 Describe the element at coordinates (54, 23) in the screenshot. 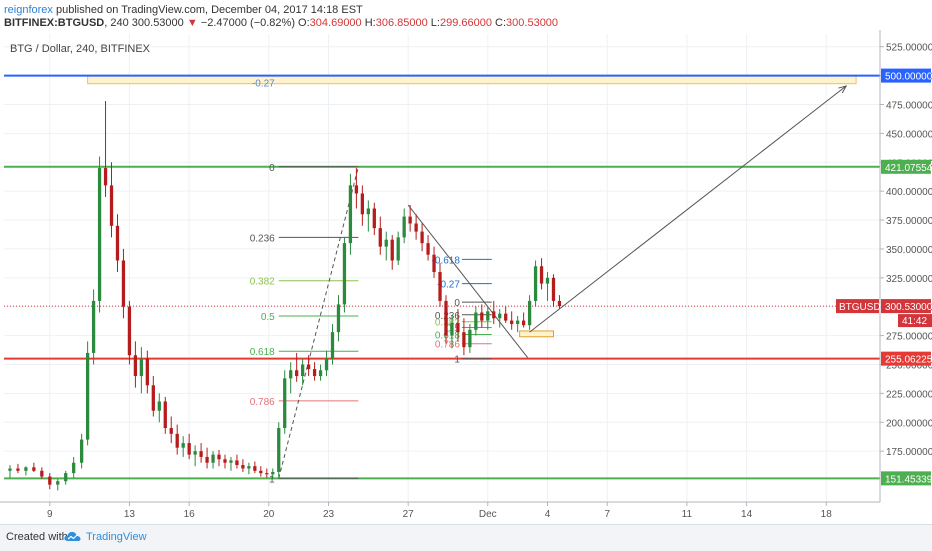

I see `symbol-name: BITFINEX:BTGUSD` at that location.